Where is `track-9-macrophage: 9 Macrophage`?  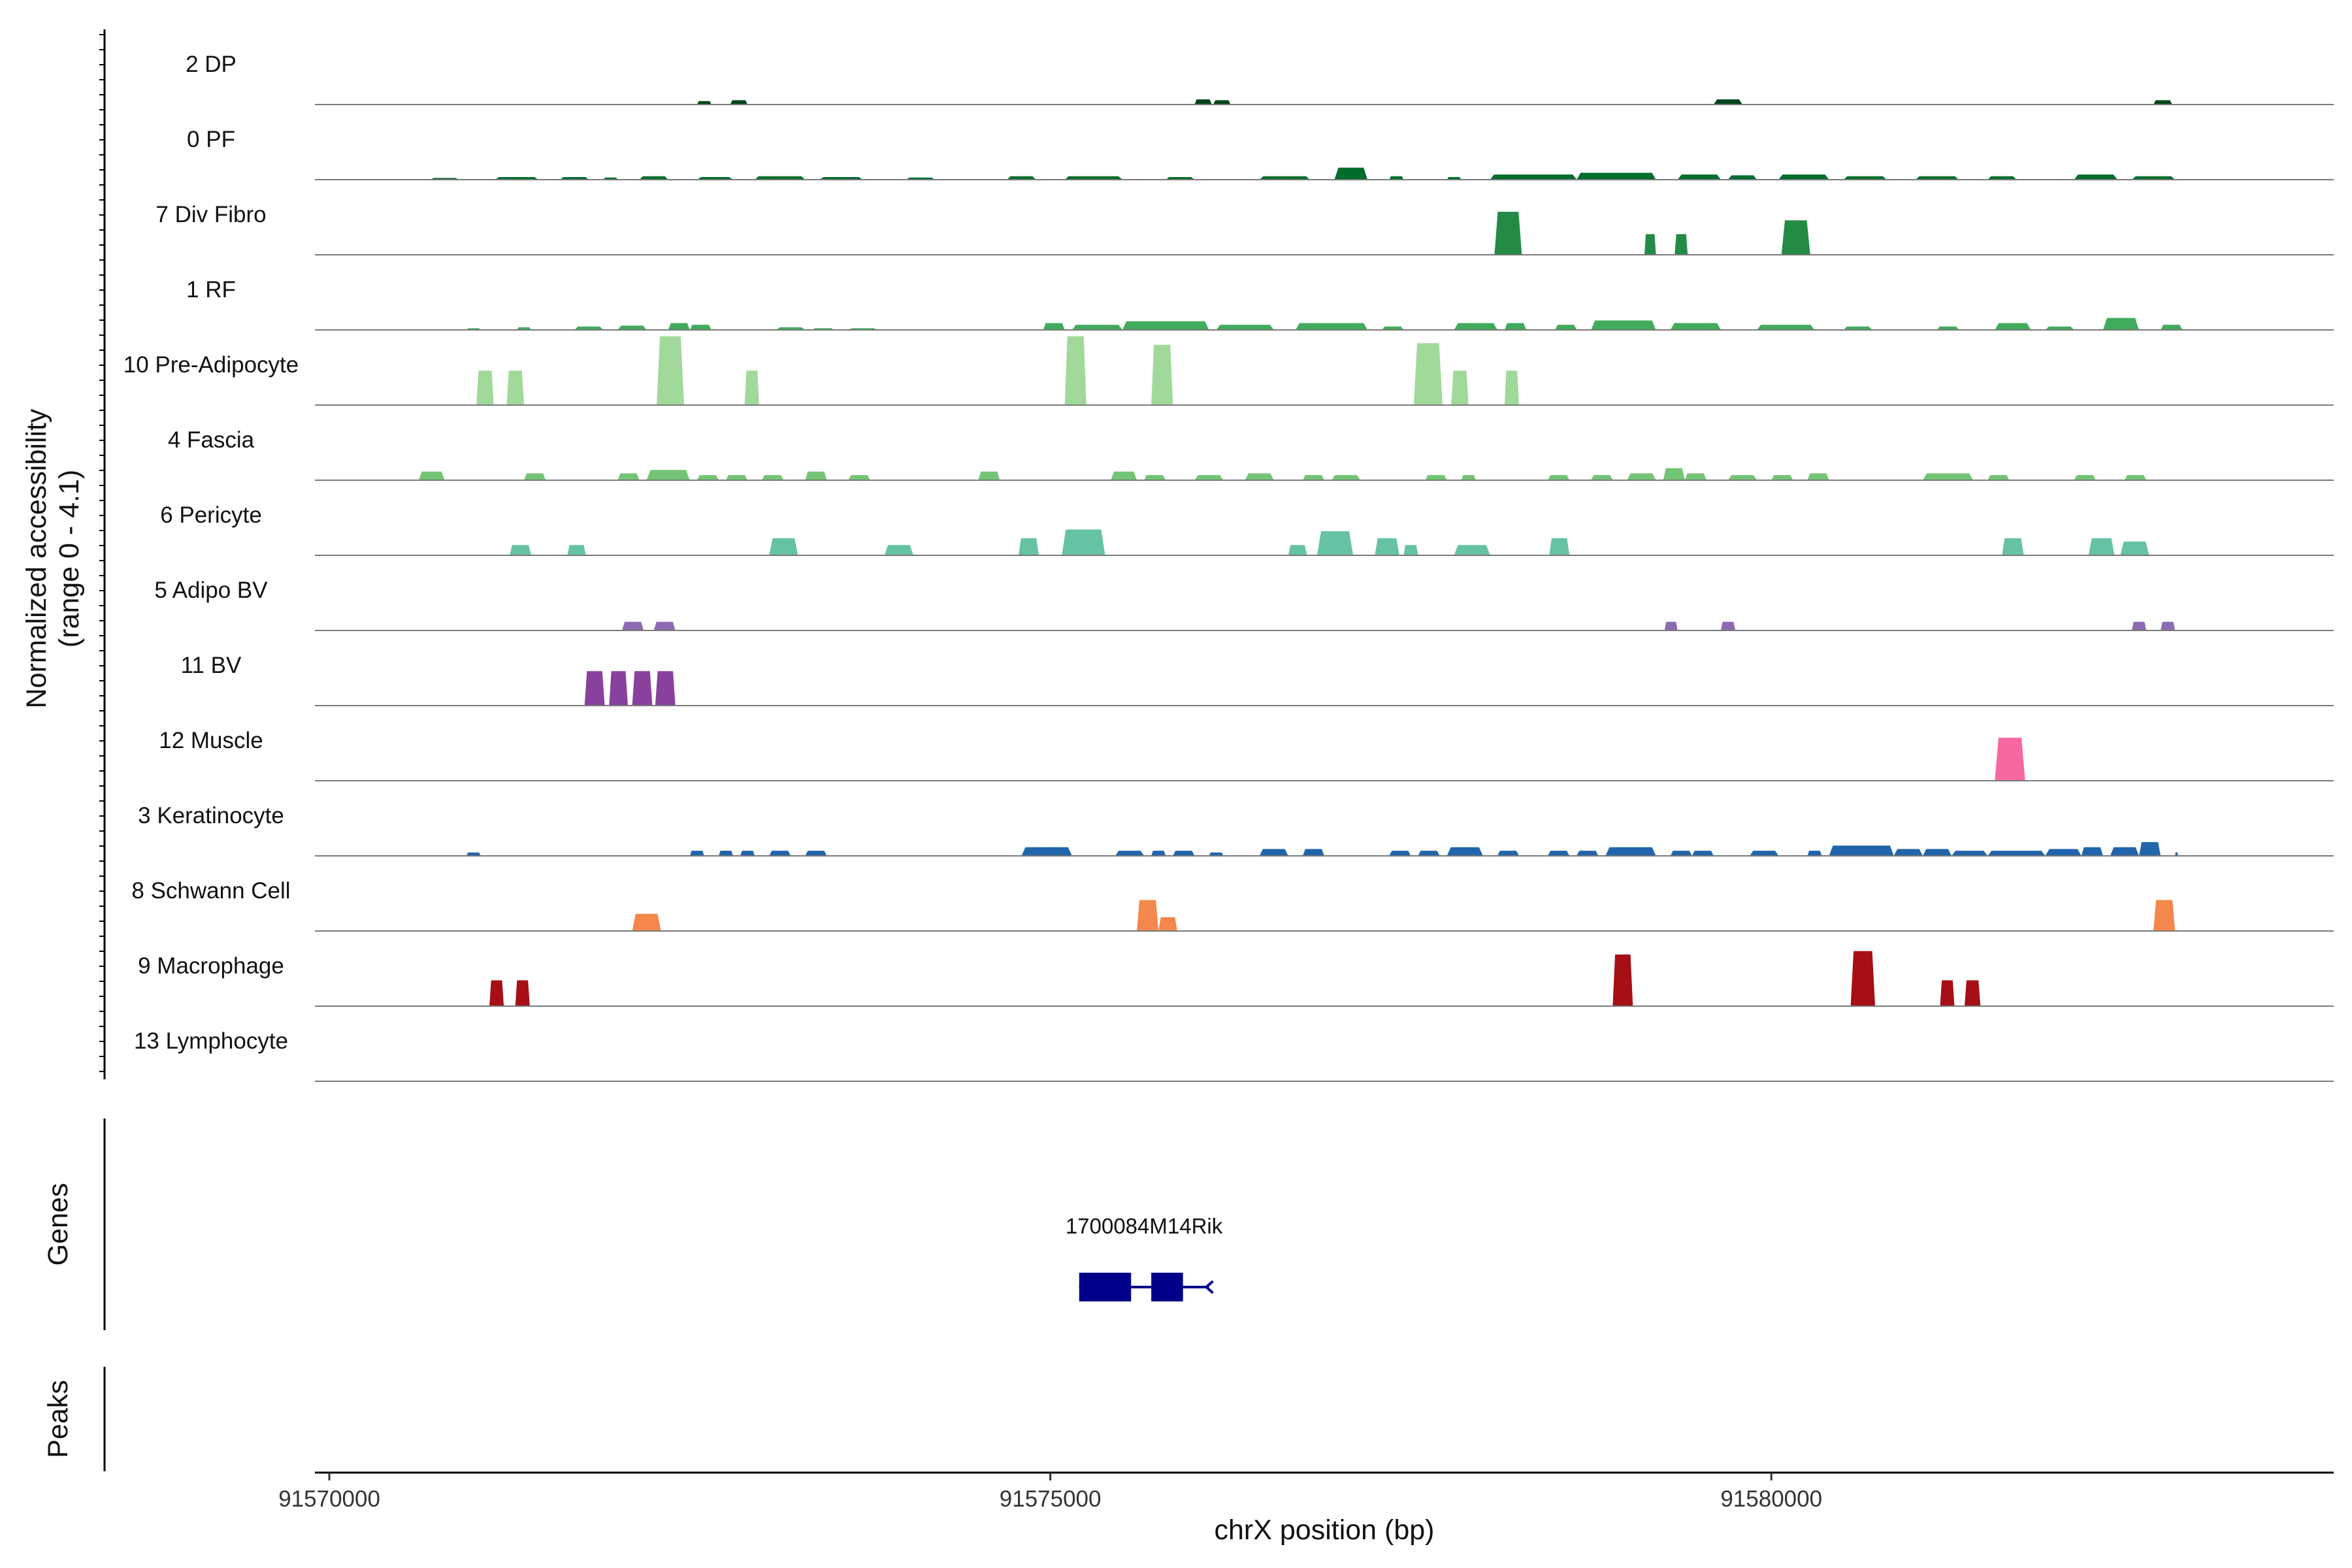
track-9-macrophage: 9 Macrophage is located at coordinates (1236, 979).